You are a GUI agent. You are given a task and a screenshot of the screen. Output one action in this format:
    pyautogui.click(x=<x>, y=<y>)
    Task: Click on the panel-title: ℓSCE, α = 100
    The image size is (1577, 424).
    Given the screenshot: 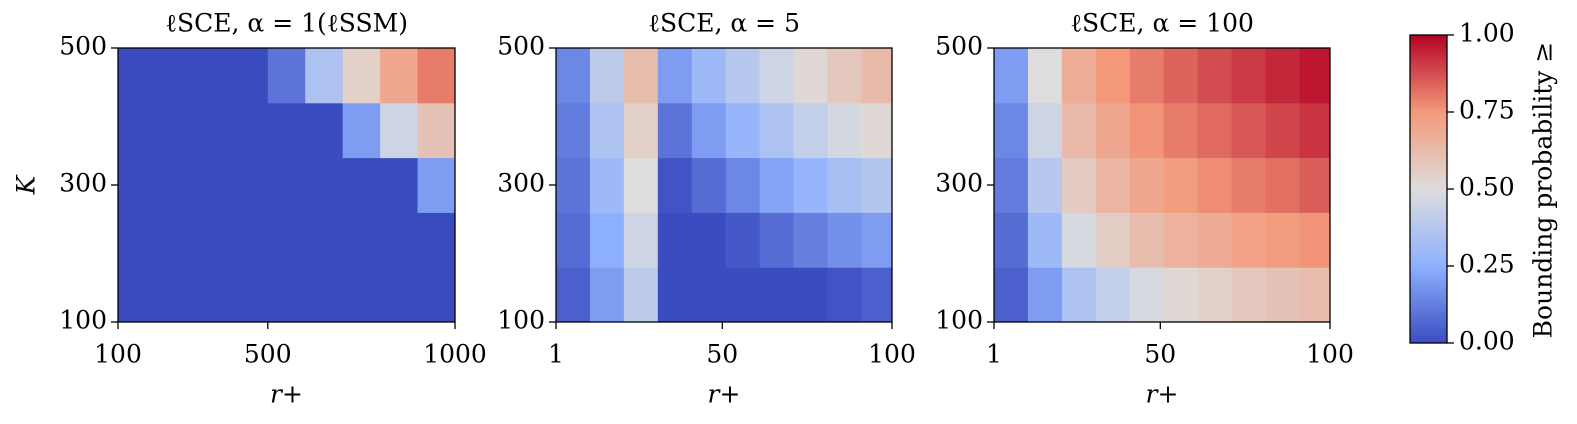 What is the action you would take?
    pyautogui.click(x=1162, y=23)
    